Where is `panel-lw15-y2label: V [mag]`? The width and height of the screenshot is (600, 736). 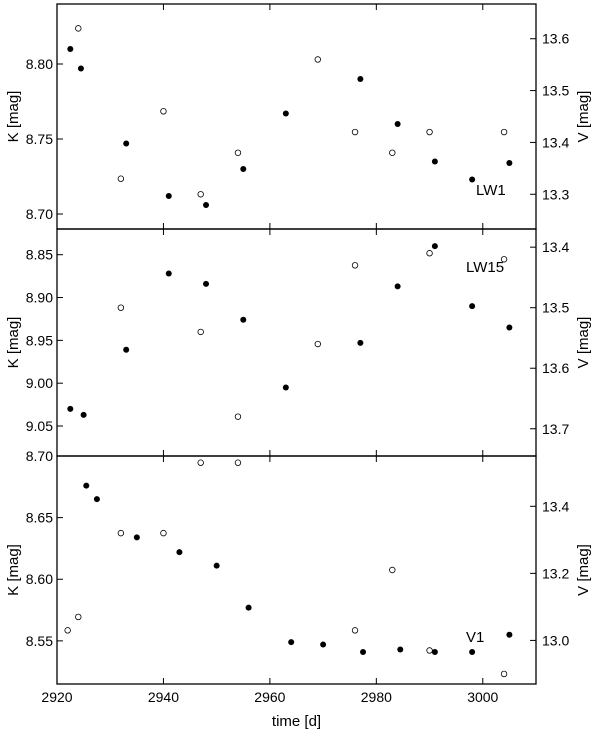
panel-lw15-y2label: V [mag] is located at coordinates (583, 343).